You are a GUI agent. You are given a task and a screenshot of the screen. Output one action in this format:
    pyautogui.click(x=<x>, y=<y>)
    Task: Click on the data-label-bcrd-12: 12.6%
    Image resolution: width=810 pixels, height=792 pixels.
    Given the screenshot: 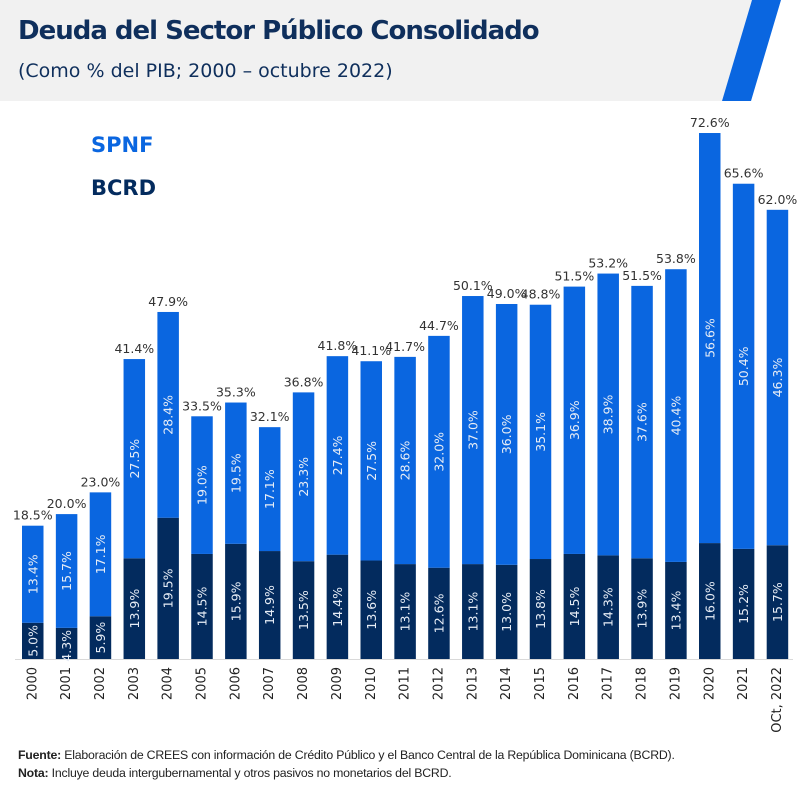 What is the action you would take?
    pyautogui.click(x=438, y=613)
    